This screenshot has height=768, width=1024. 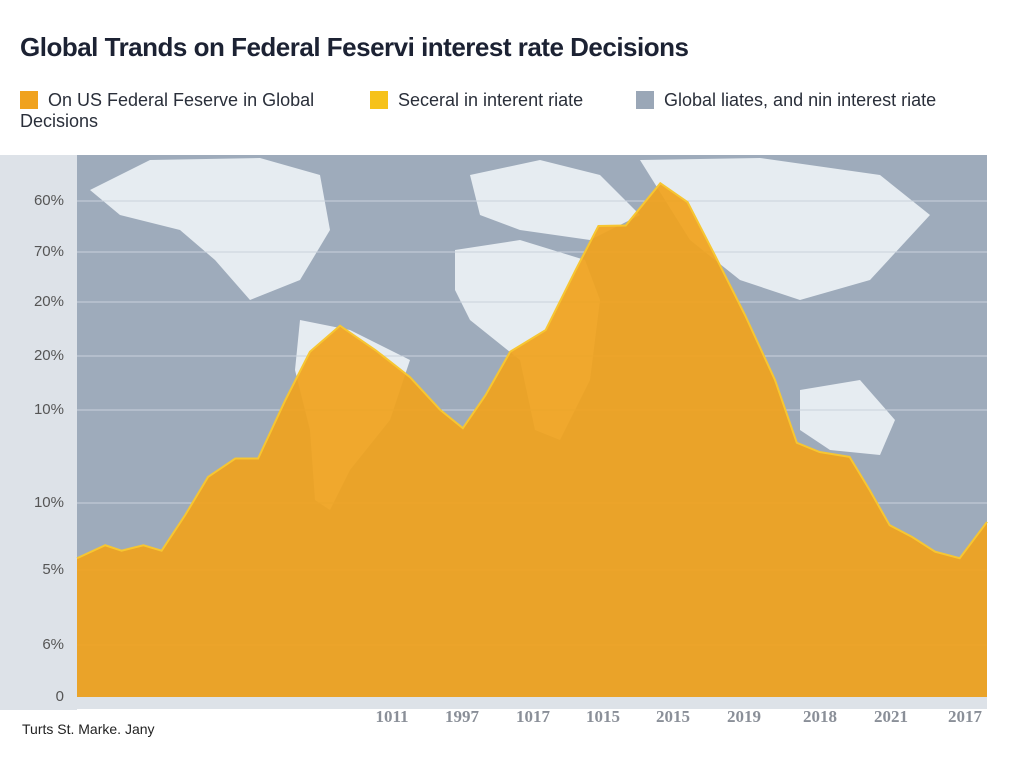 What do you see at coordinates (891, 716) in the screenshot?
I see `x-tick-label: 2021` at bounding box center [891, 716].